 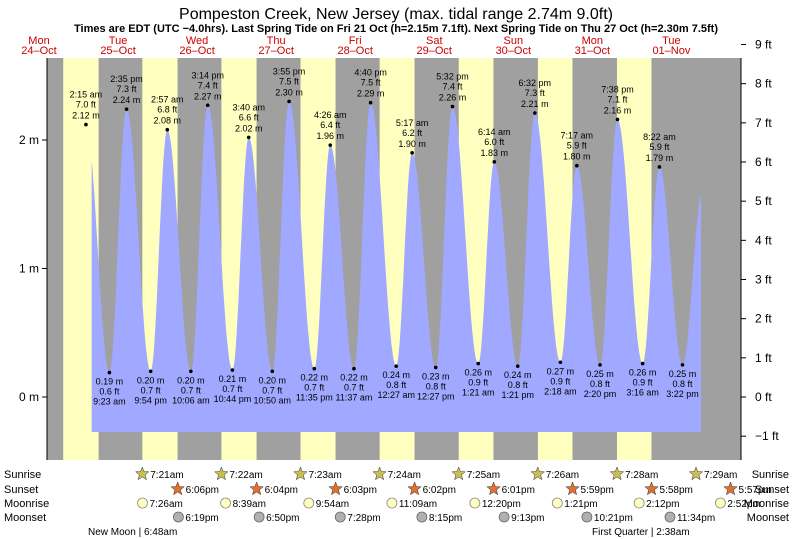 I want to click on high-m: 2.16 m, so click(x=618, y=110).